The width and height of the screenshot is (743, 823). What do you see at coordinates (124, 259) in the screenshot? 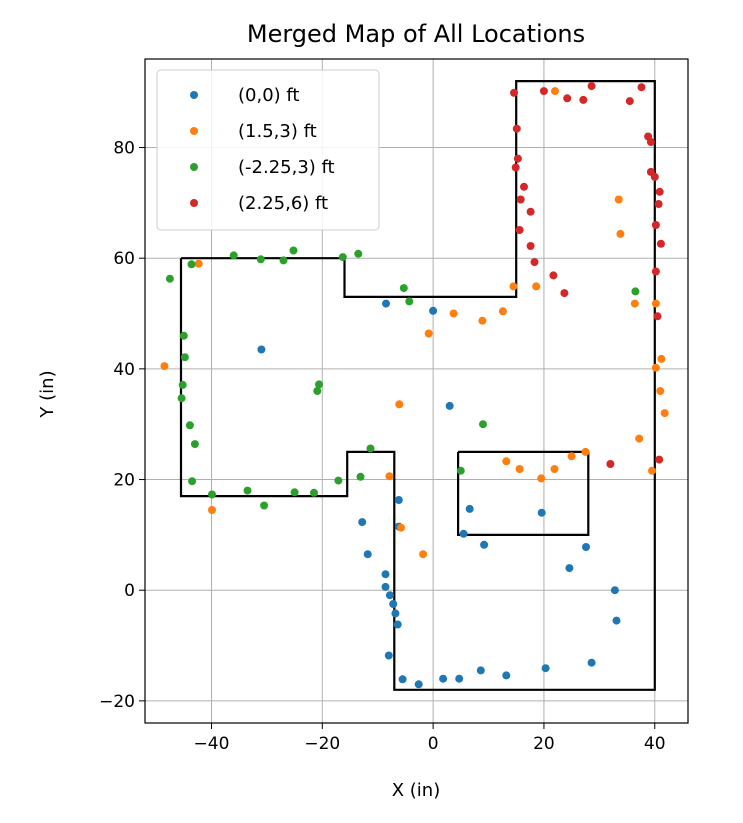
I see `y-tick-label: 60` at bounding box center [124, 259].